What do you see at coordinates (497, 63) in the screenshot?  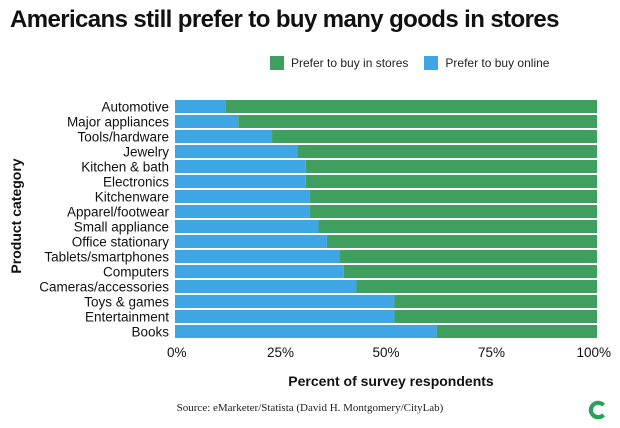 I see `legend-label-online: Prefer to buy online` at bounding box center [497, 63].